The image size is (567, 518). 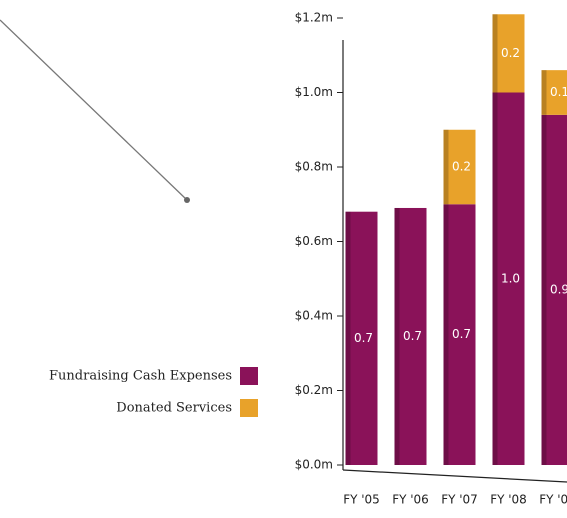 I want to click on legend-label: Fundraising Cash Expenses, so click(x=140, y=376).